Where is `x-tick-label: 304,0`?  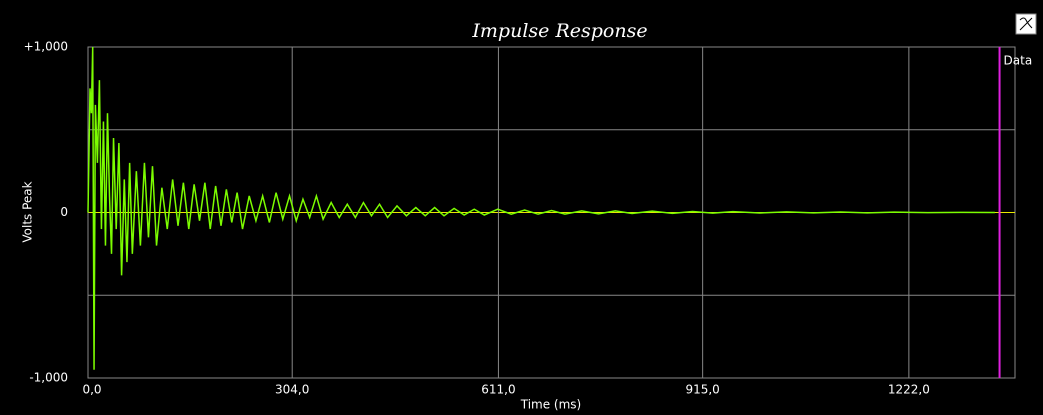 x-tick-label: 304,0 is located at coordinates (292, 390).